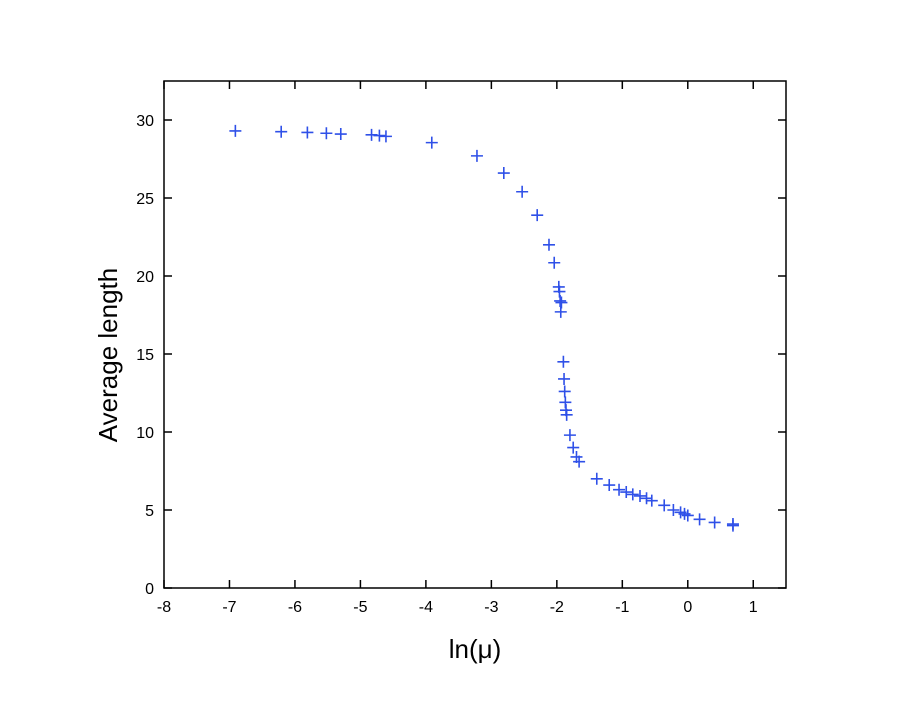 The height and width of the screenshot is (711, 913). Describe the element at coordinates (149, 589) in the screenshot. I see `y-tick-label: 0` at that location.